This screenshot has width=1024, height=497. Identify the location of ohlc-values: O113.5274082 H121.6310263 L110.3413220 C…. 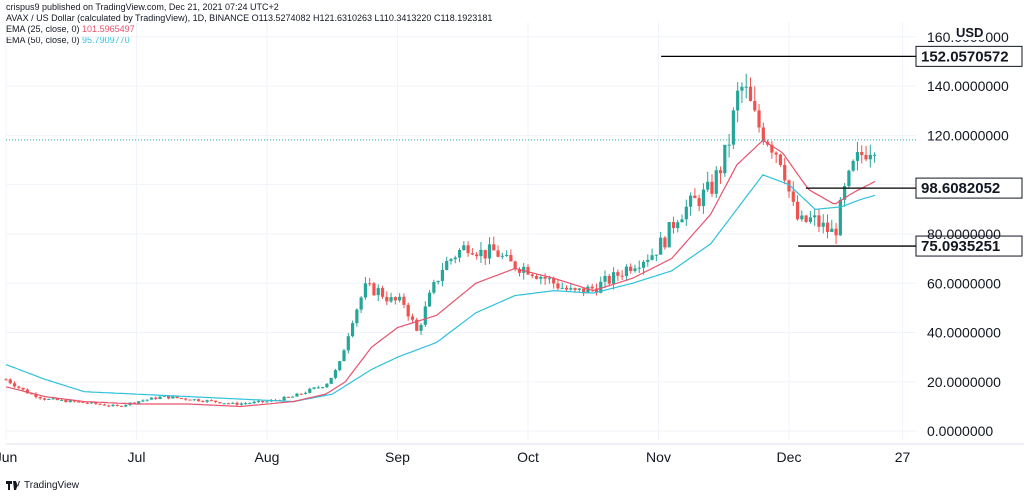
(372, 18).